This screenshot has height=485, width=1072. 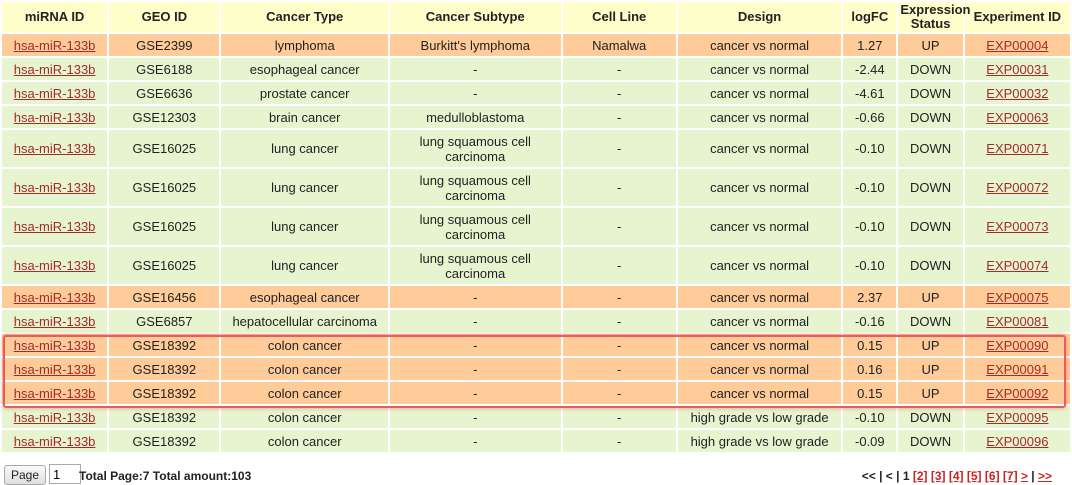 What do you see at coordinates (870, 17) in the screenshot?
I see `header-logfc: logFC` at bounding box center [870, 17].